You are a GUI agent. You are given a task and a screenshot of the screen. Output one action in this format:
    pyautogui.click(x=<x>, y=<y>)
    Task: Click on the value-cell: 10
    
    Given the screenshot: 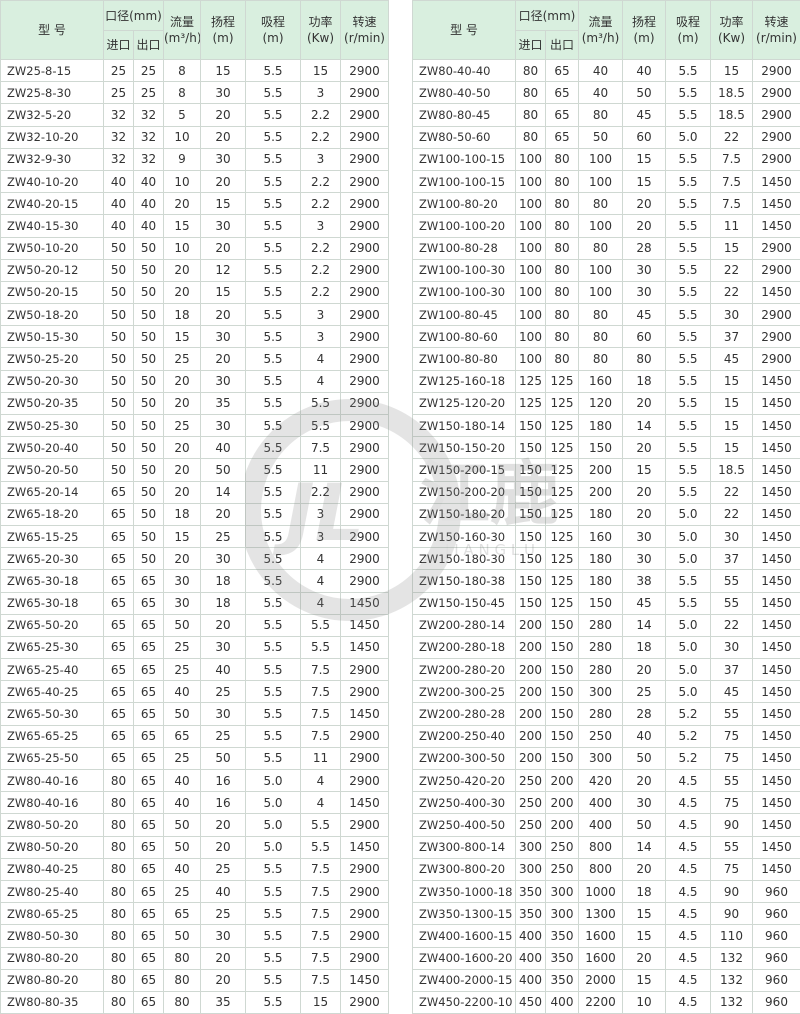 What is the action you would take?
    pyautogui.click(x=182, y=248)
    